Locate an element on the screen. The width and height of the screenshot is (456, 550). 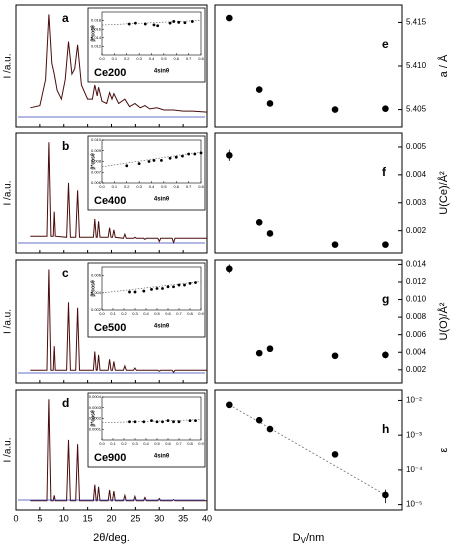
panel-letter: g is located at coordinates (385, 299).